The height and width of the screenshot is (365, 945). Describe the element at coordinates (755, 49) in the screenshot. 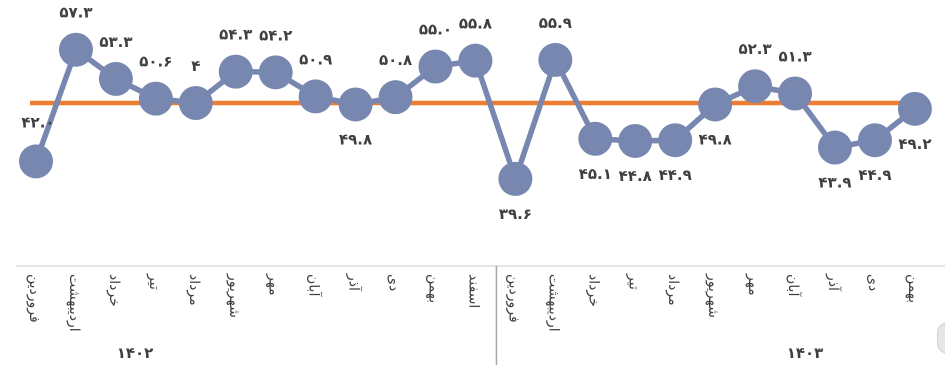

I see `data-label: ۵۲.۳` at that location.